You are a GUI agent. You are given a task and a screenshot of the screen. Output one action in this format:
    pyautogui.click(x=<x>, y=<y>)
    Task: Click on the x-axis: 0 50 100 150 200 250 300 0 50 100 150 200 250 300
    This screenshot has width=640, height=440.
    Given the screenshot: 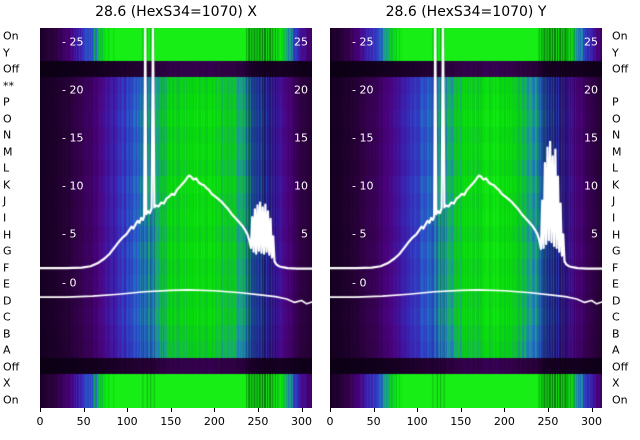 What is the action you would take?
    pyautogui.click(x=320, y=424)
    